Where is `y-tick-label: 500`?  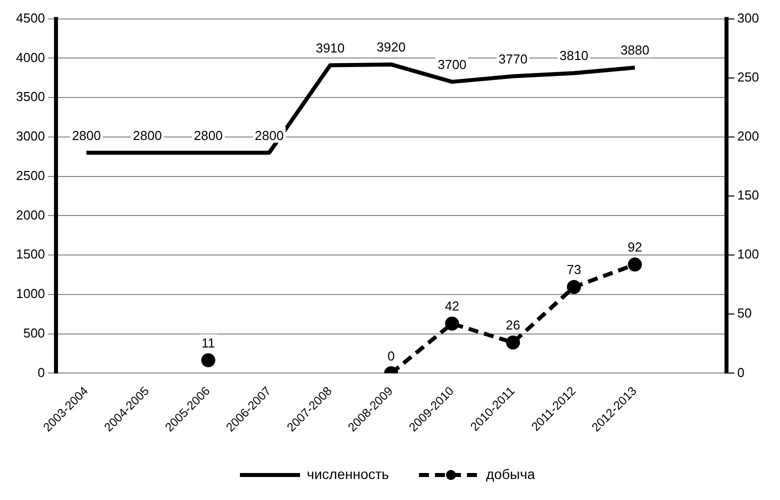 y-tick-label: 500 is located at coordinates (34, 332).